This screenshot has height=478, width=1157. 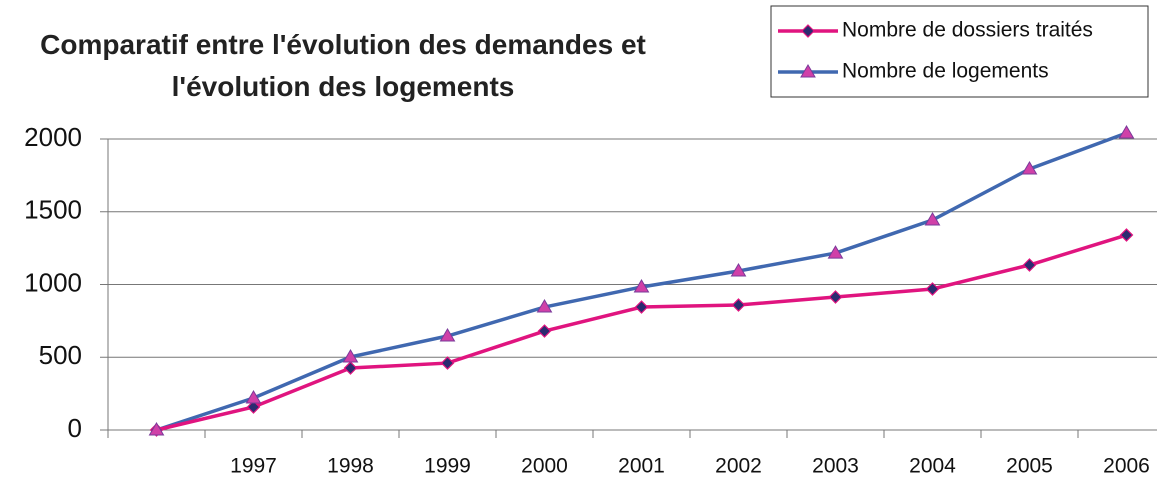 What do you see at coordinates (1126, 466) in the screenshot?
I see `x-tick-label: 2006` at bounding box center [1126, 466].